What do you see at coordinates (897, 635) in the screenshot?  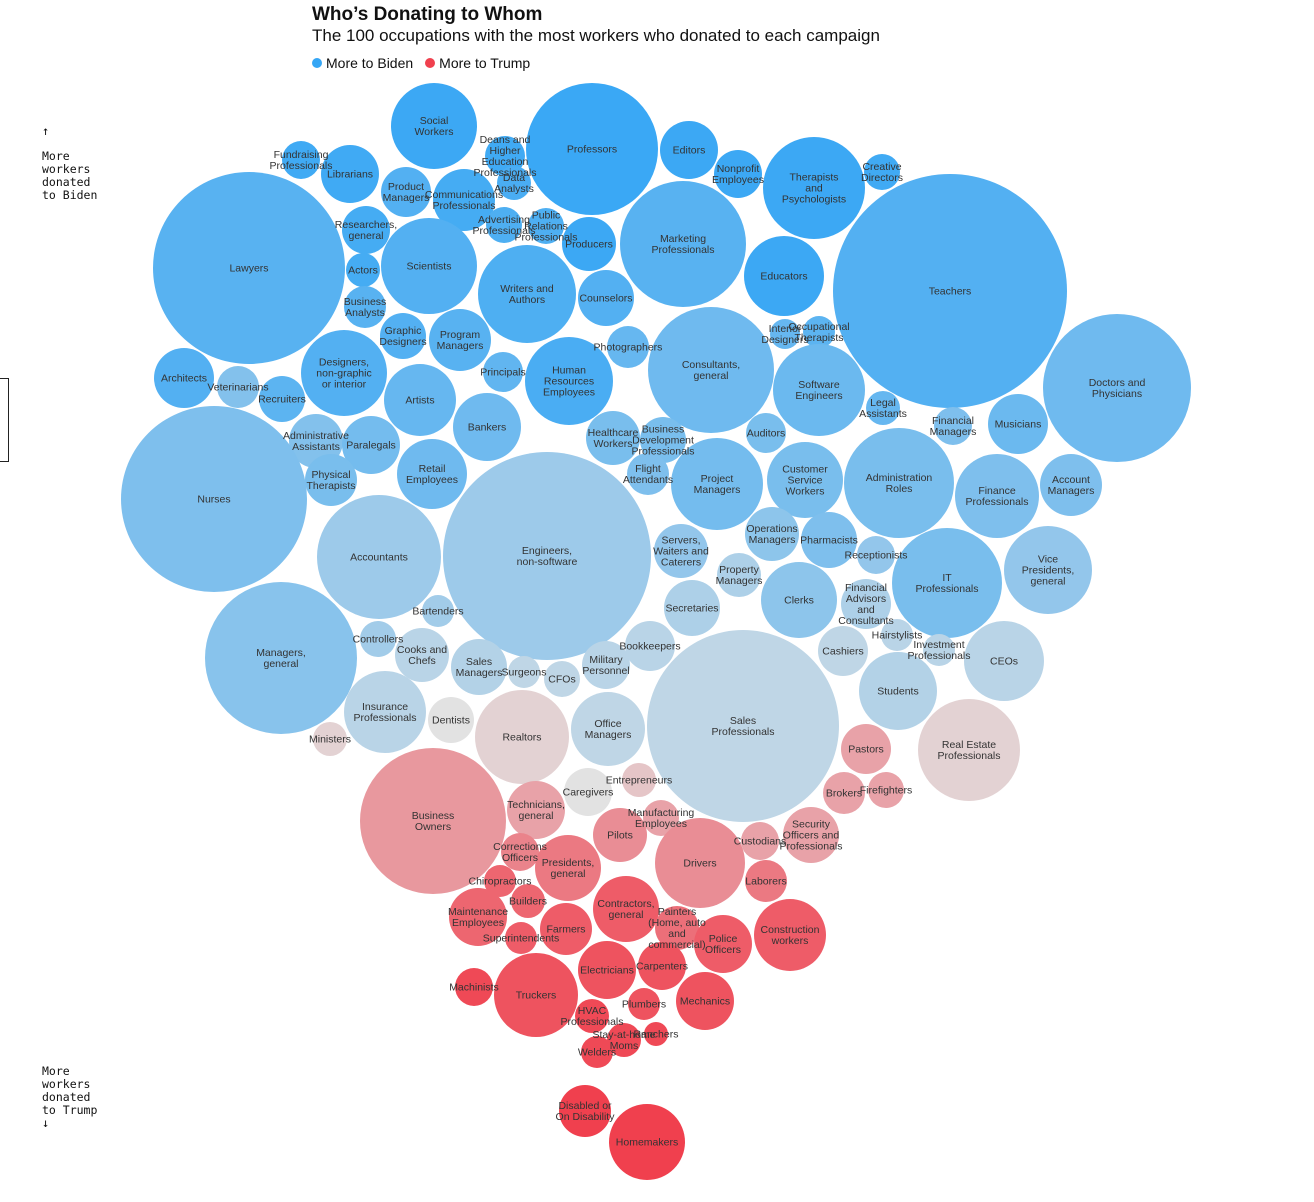 I see `bubble-hairstylists` at bounding box center [897, 635].